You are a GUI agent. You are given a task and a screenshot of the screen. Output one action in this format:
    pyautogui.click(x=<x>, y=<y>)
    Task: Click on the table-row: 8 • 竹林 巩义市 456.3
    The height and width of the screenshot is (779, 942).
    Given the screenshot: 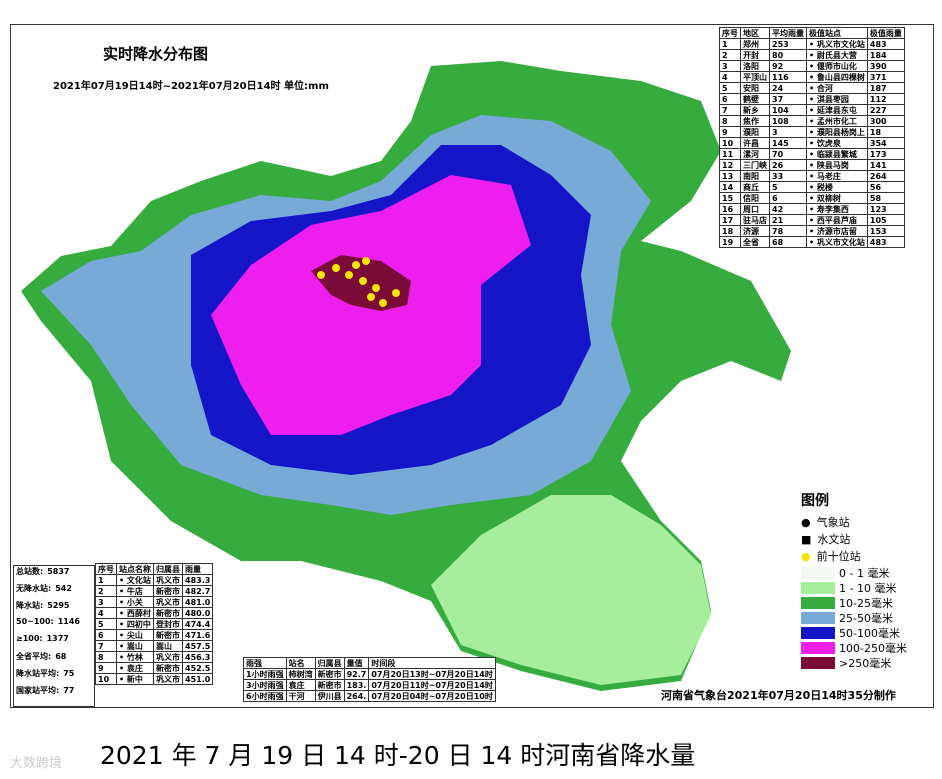 What is the action you would take?
    pyautogui.click(x=154, y=657)
    